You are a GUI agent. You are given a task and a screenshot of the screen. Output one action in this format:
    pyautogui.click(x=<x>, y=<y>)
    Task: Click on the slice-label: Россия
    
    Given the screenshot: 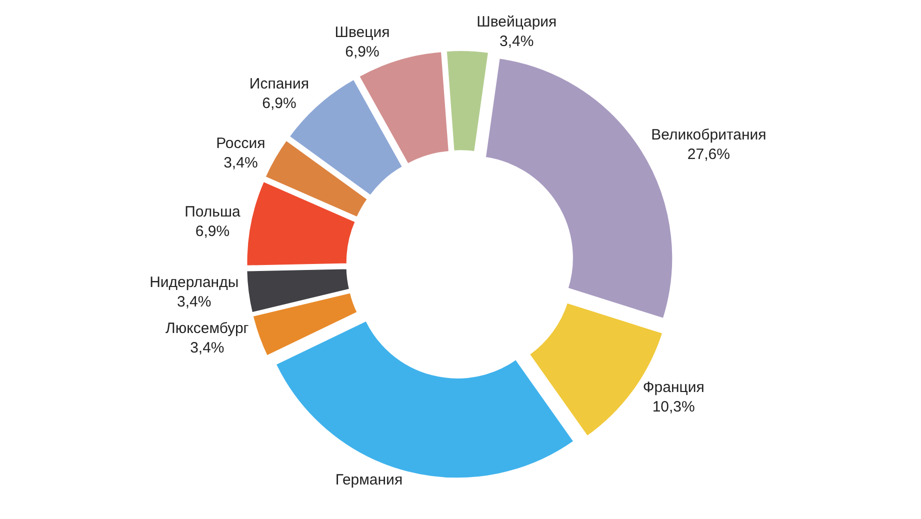 What is the action you would take?
    pyautogui.click(x=241, y=143)
    